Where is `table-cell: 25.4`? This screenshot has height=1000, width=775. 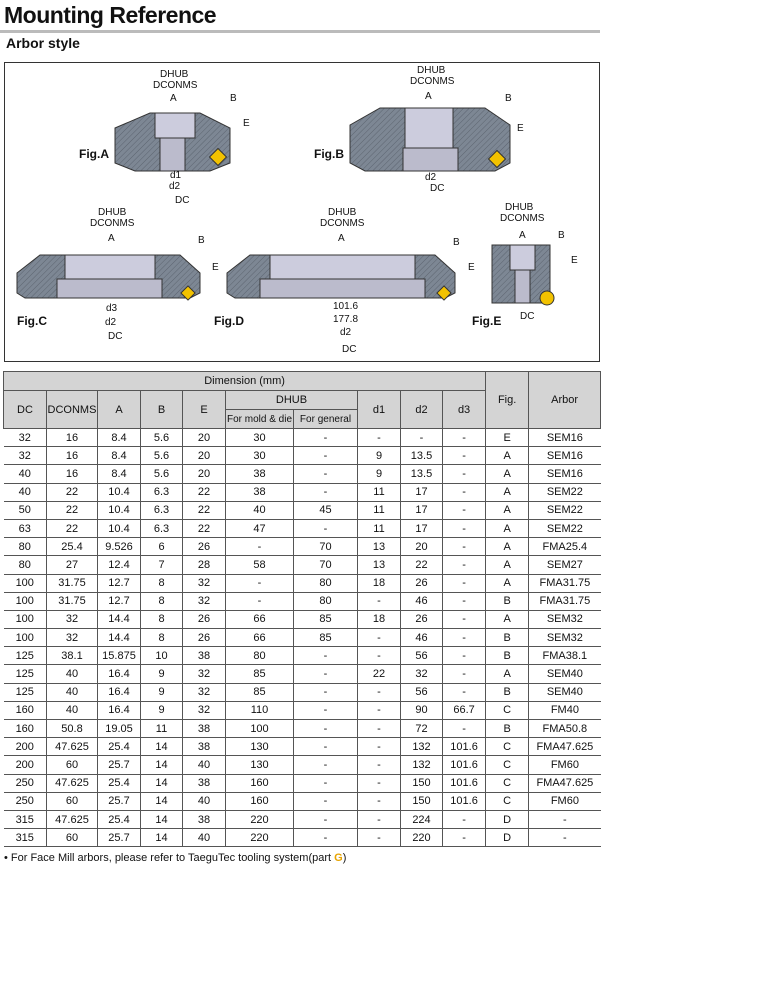 table-cell: 25.4 is located at coordinates (119, 747).